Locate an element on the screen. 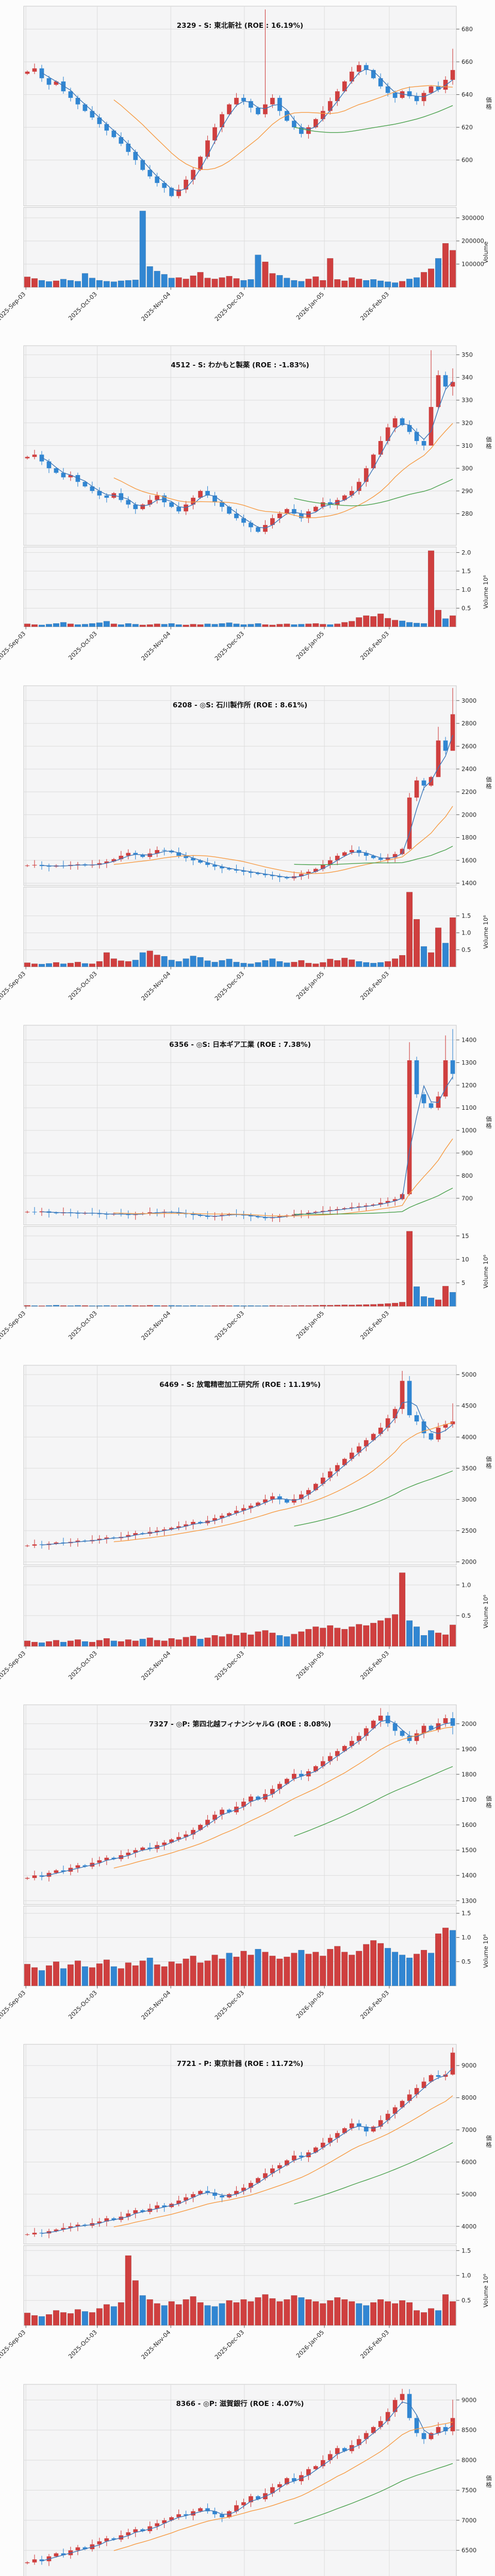 This screenshot has height=2576, width=495. volume-tick-label: 1.5 is located at coordinates (466, 915).